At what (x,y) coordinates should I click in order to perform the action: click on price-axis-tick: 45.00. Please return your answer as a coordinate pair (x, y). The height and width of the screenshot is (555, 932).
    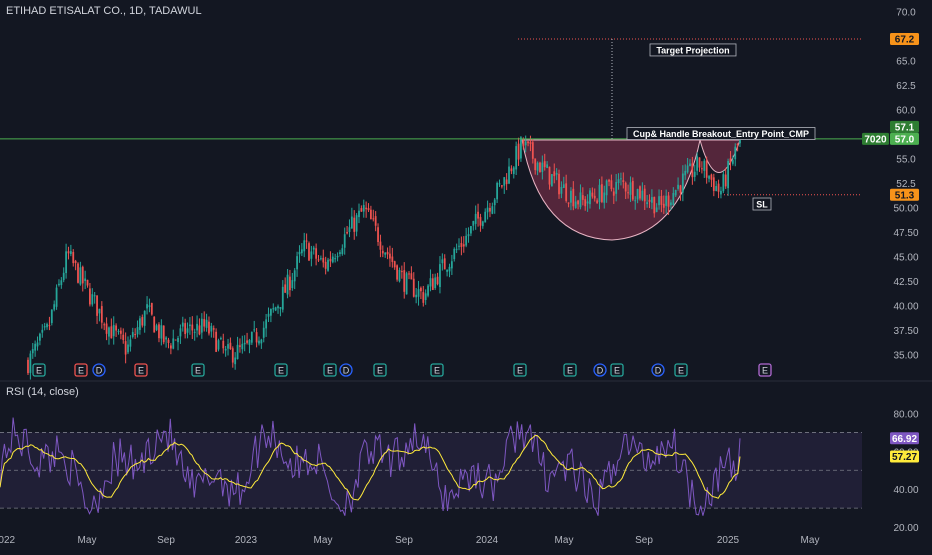
    Looking at the image, I should click on (905, 258).